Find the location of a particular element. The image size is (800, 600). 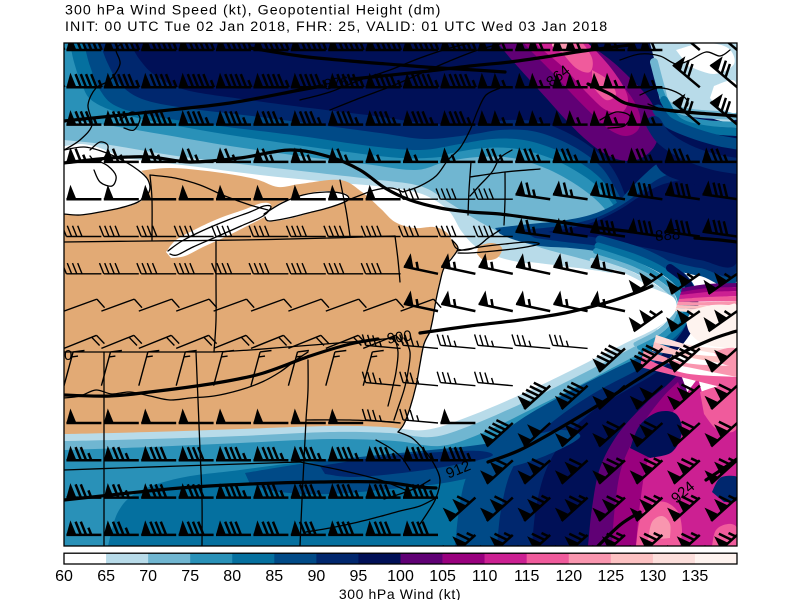

svg-text: 130 is located at coordinates (653, 576).